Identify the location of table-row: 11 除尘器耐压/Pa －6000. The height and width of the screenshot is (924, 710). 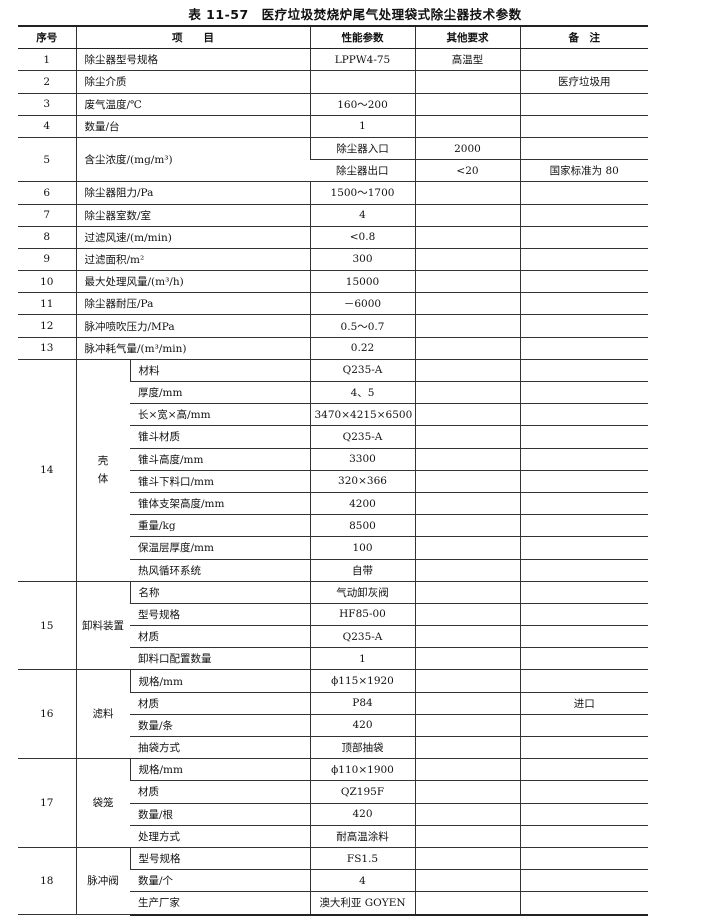
(333, 304).